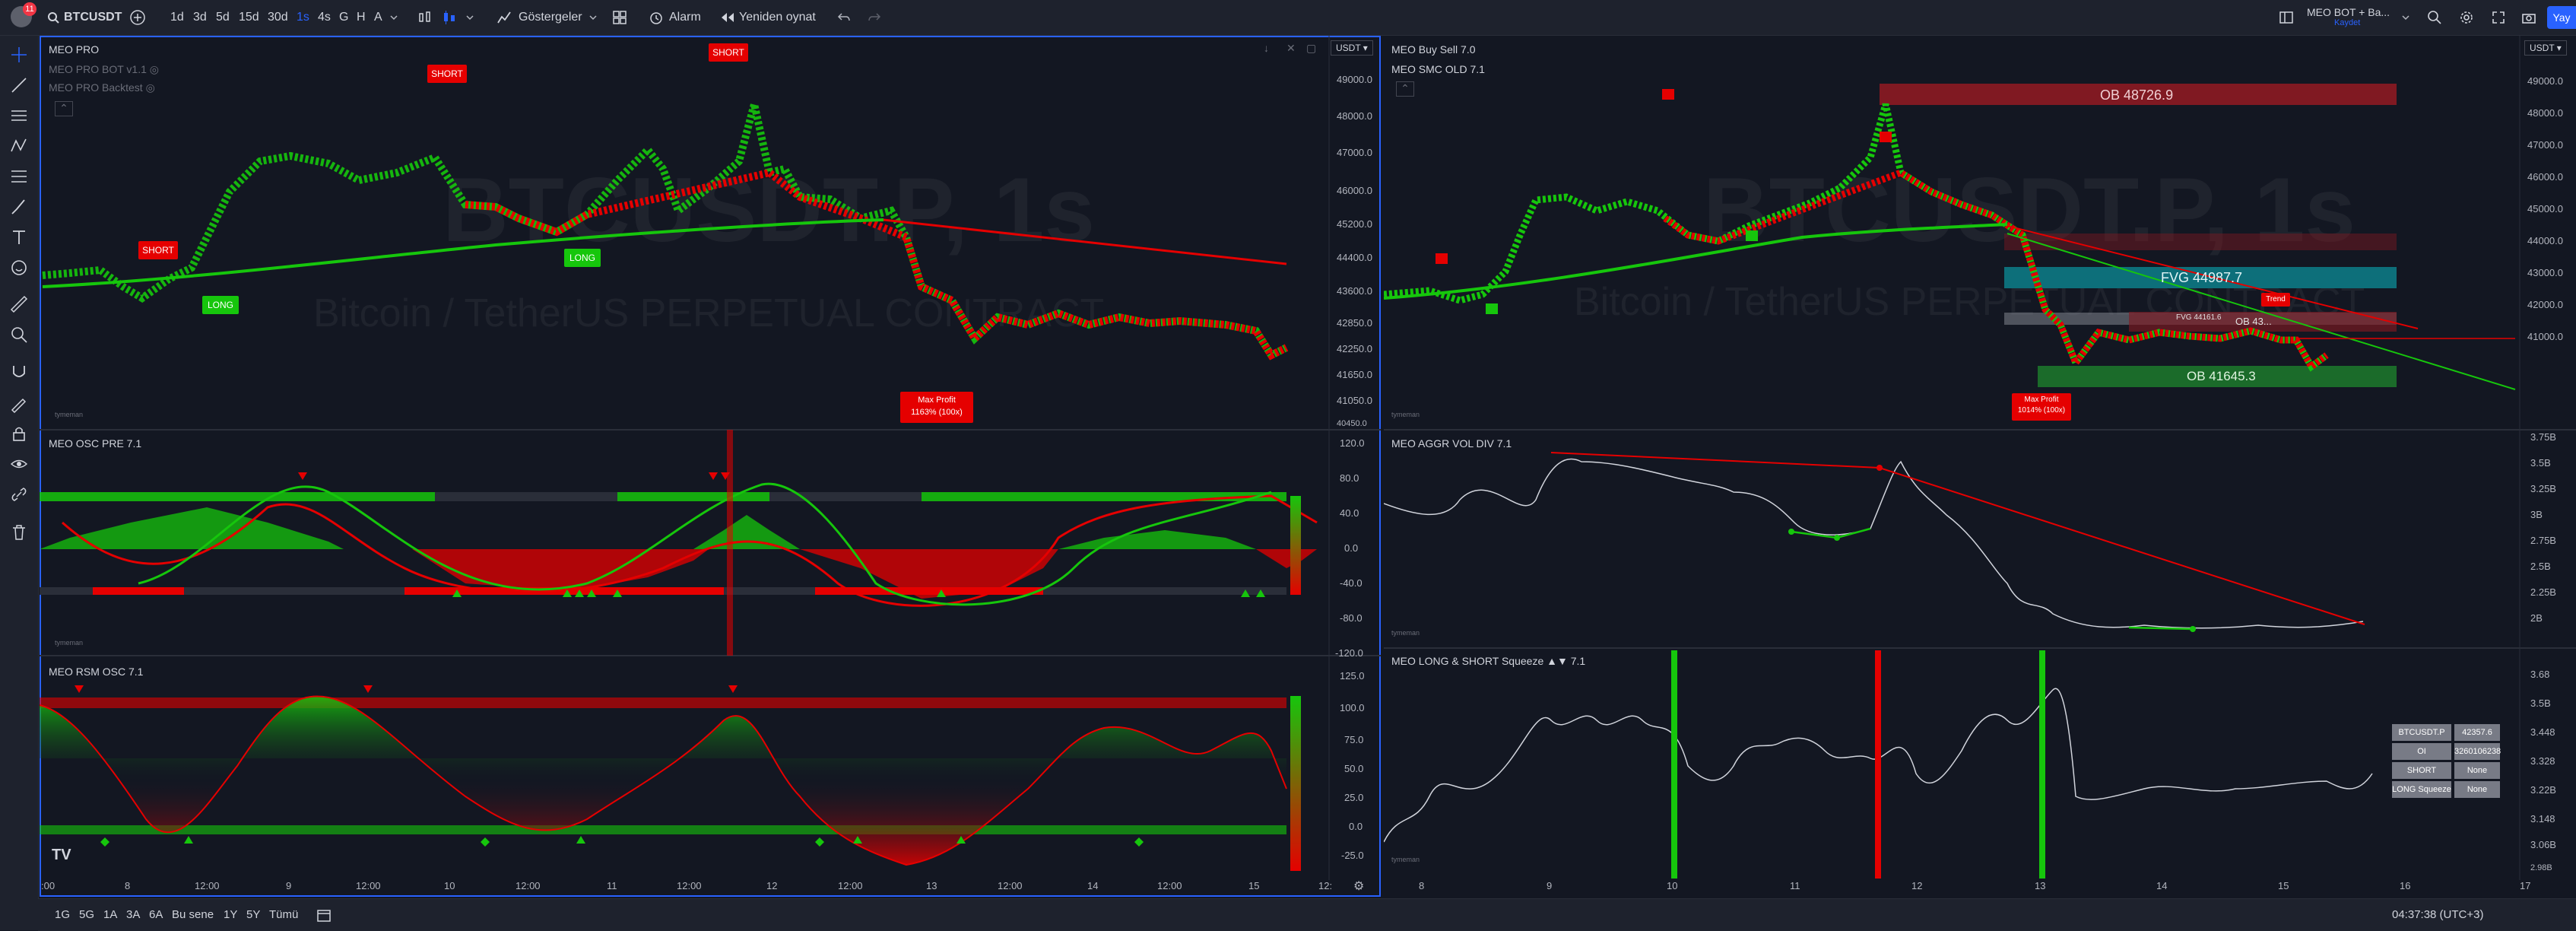 This screenshot has height=931, width=2576. I want to click on indicator-smc: MEO SMC OLD 7.1, so click(1438, 69).